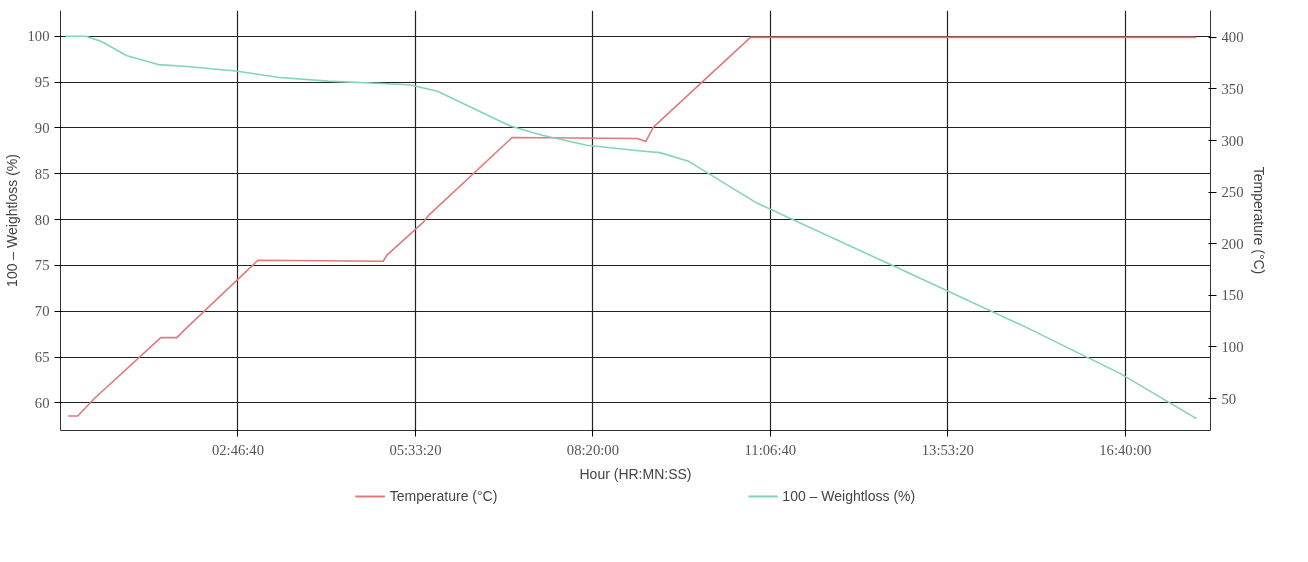 Image resolution: width=1308 pixels, height=562 pixels. What do you see at coordinates (238, 449) in the screenshot?
I see `x-tick-label: 02:46:40` at bounding box center [238, 449].